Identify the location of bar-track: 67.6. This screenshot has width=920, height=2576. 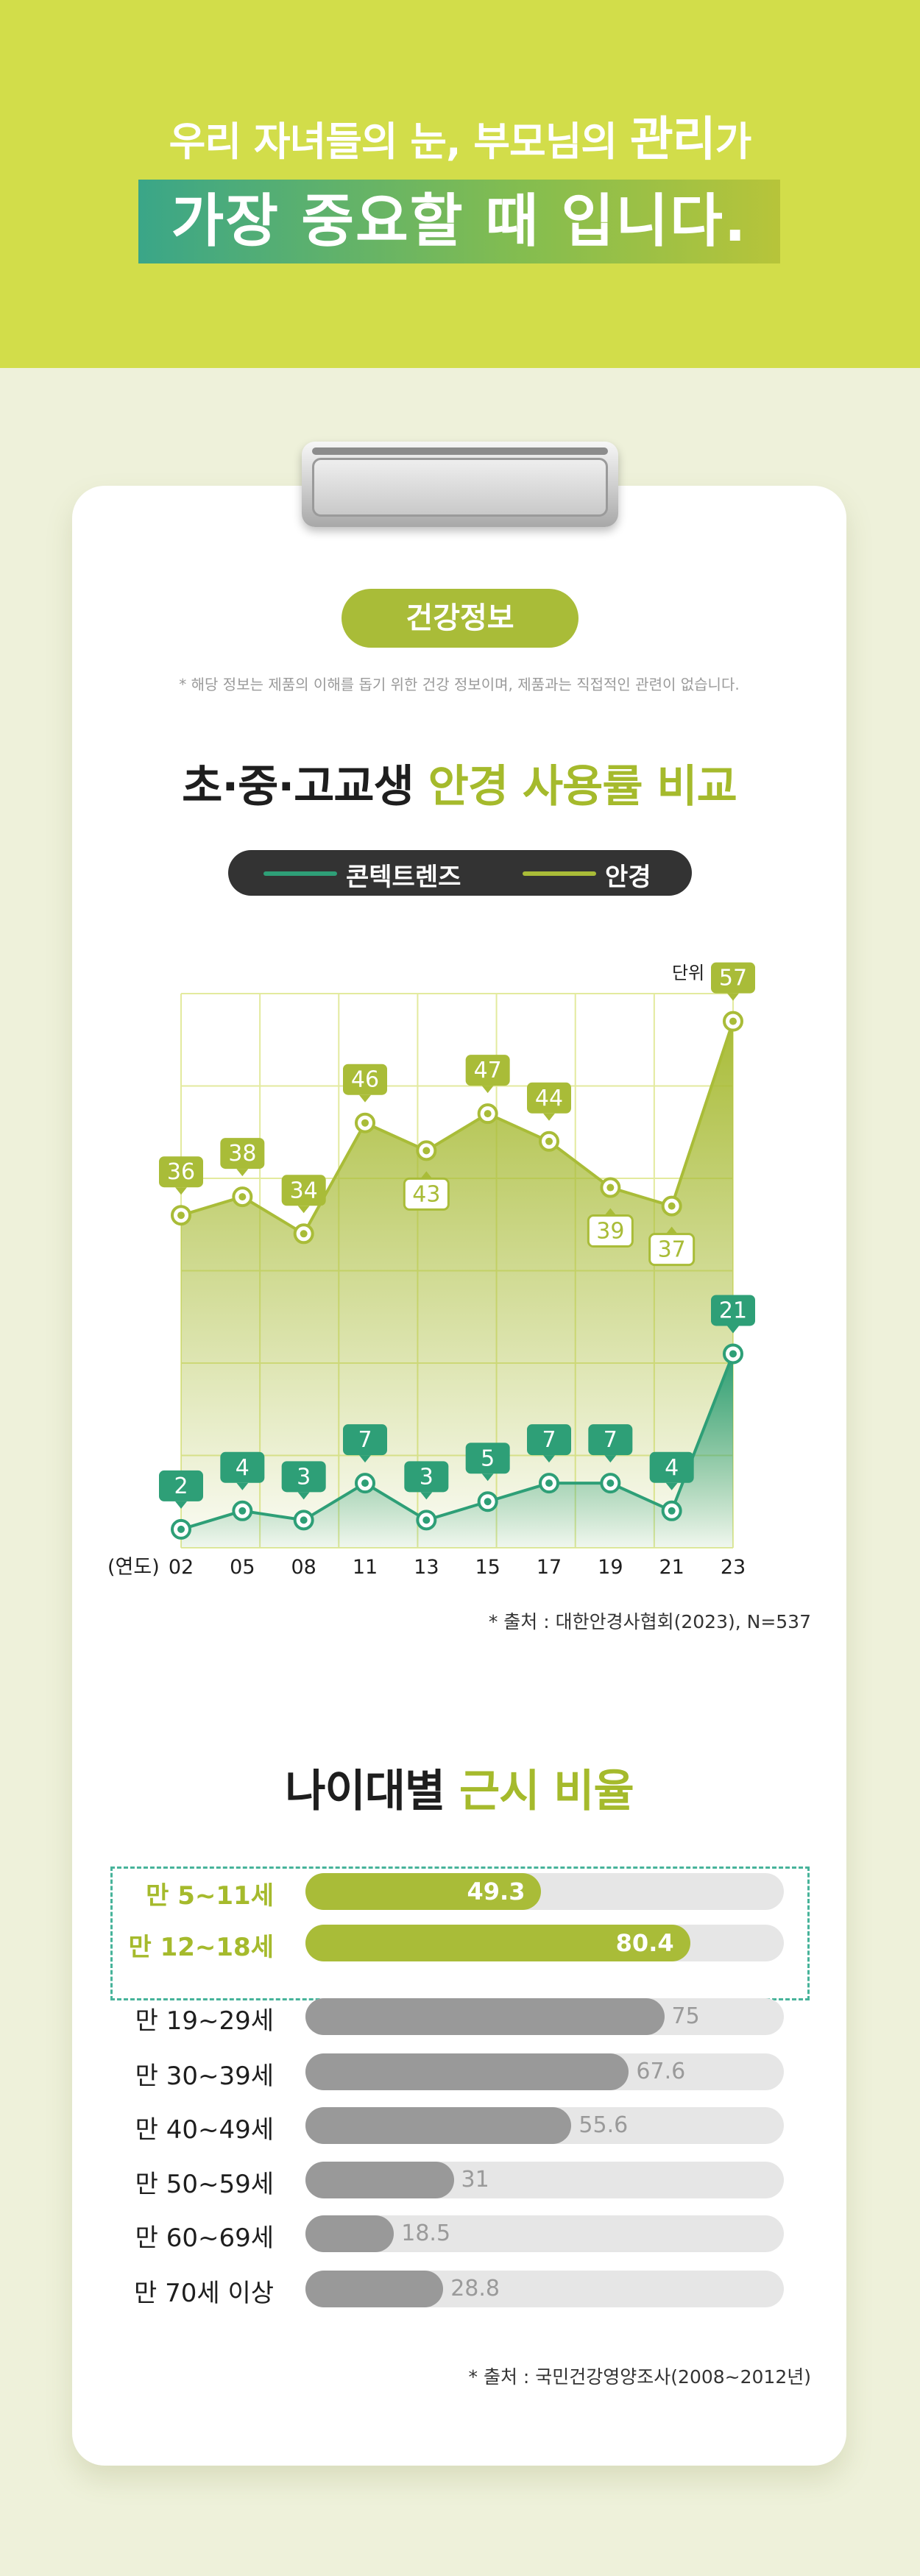
(544, 2071).